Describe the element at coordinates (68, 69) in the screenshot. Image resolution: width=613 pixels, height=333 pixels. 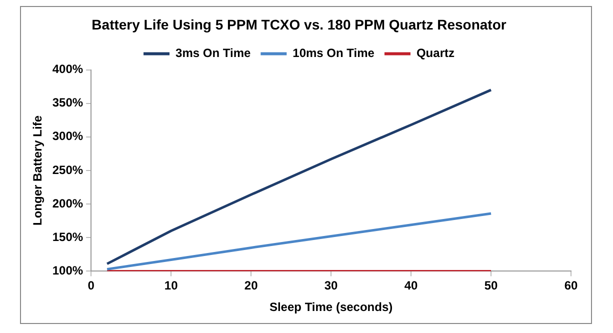
I see `y-tick-label: 400%` at that location.